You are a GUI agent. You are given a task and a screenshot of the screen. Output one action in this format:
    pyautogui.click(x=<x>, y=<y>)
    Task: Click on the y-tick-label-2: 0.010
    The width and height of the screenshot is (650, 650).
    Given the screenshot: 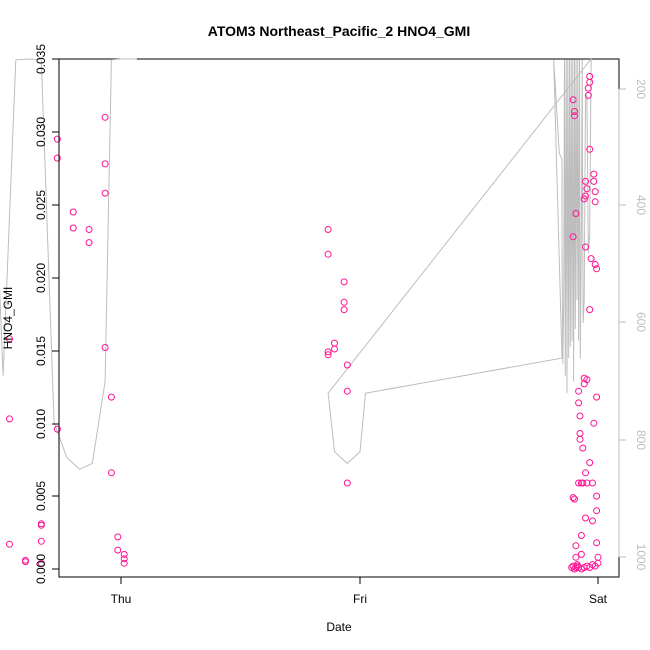 What is the action you would take?
    pyautogui.click(x=41, y=424)
    